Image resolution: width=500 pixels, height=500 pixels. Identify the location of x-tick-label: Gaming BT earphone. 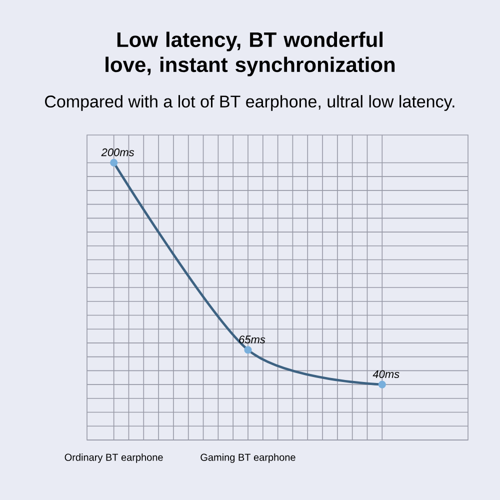
(248, 458).